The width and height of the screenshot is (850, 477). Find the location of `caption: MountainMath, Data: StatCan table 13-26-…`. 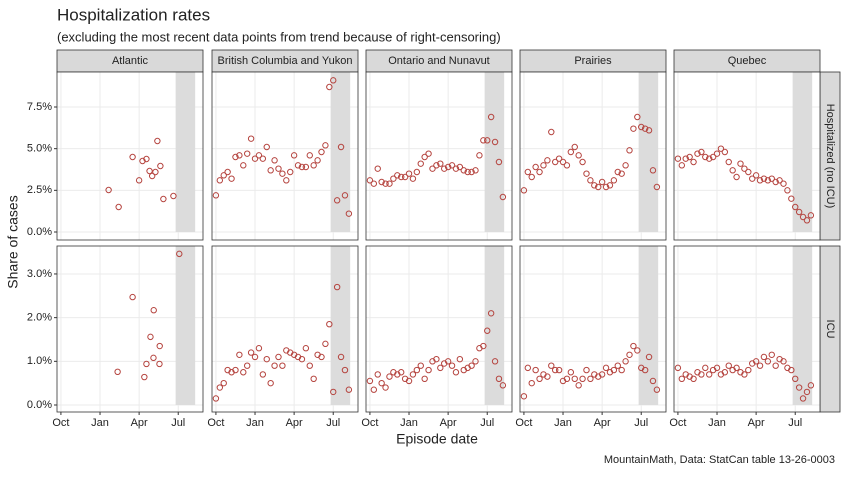

caption: MountainMath, Data: StatCan table 13-26-… is located at coordinates (719, 460).